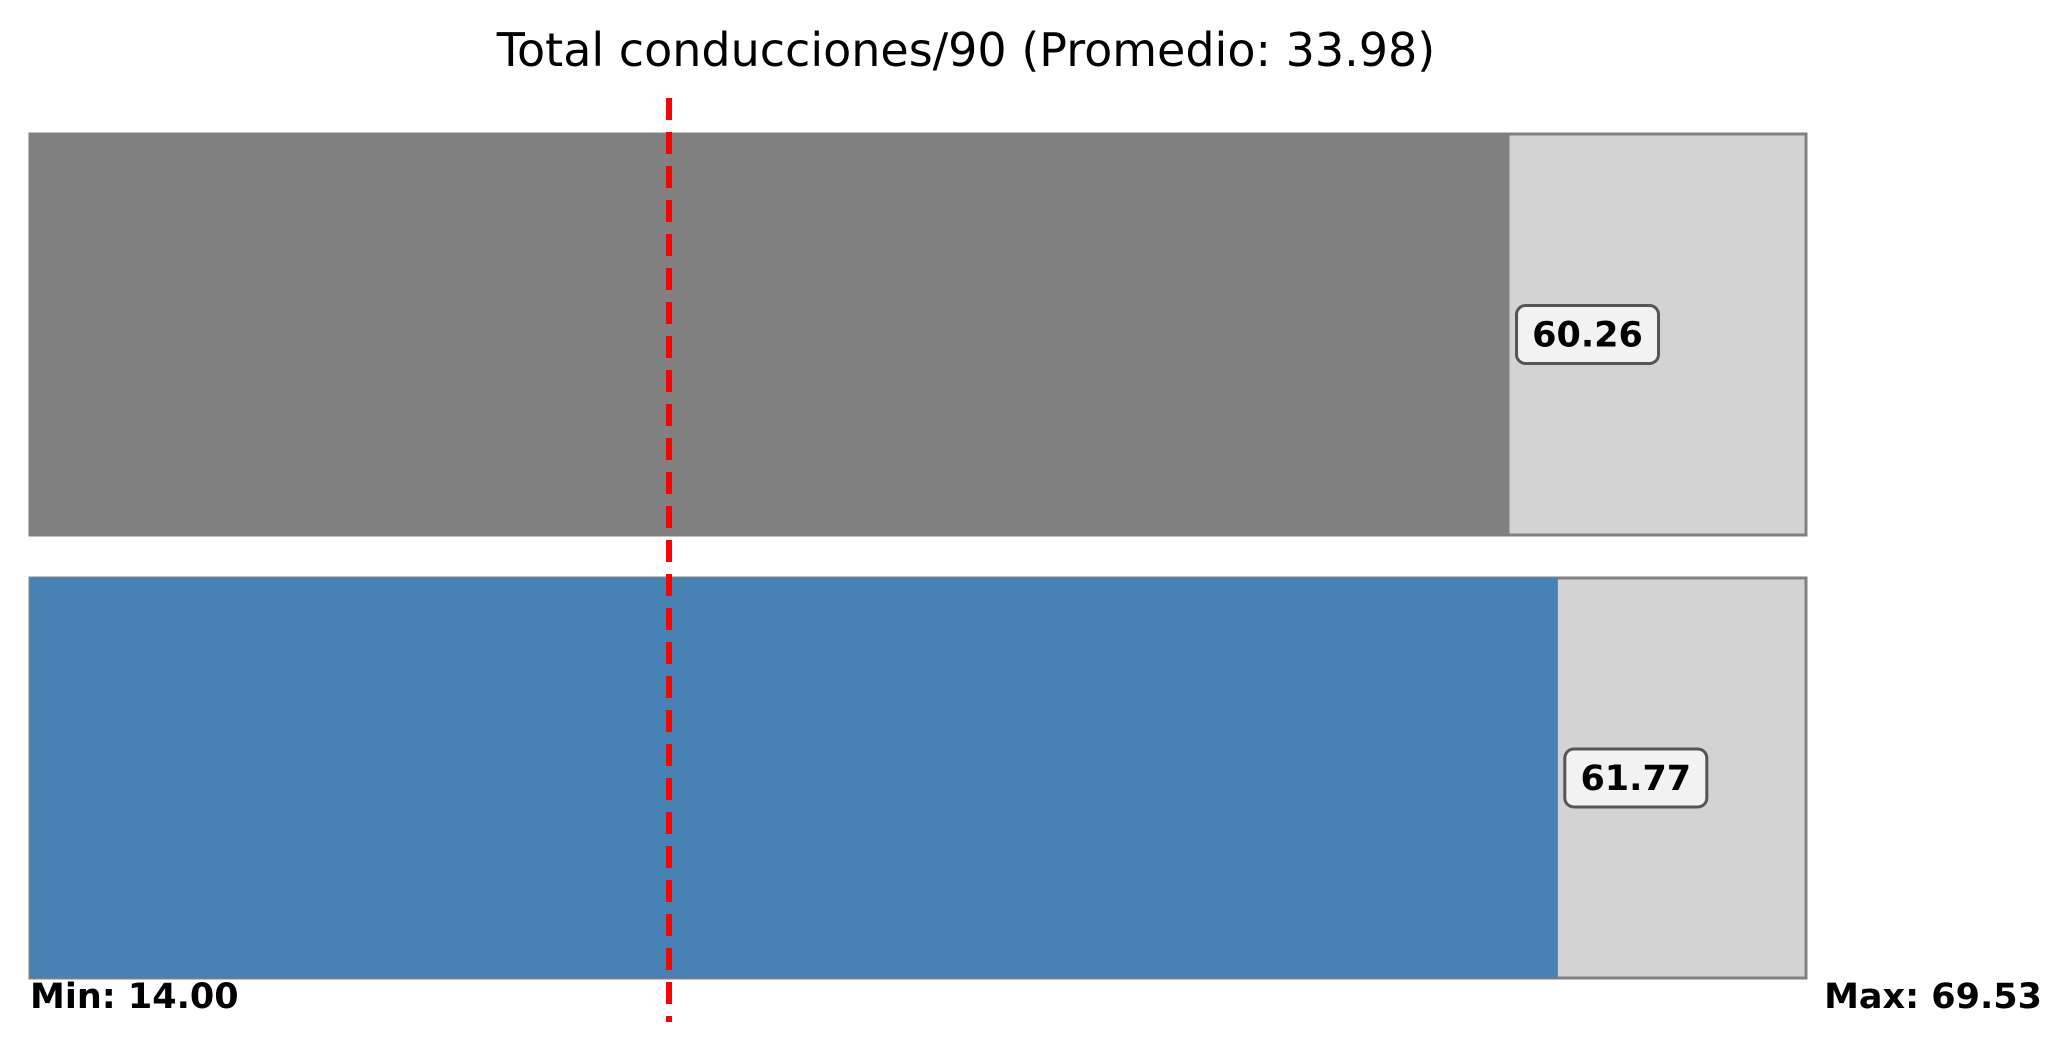  I want to click on data-label: 60.26, so click(1587, 336).